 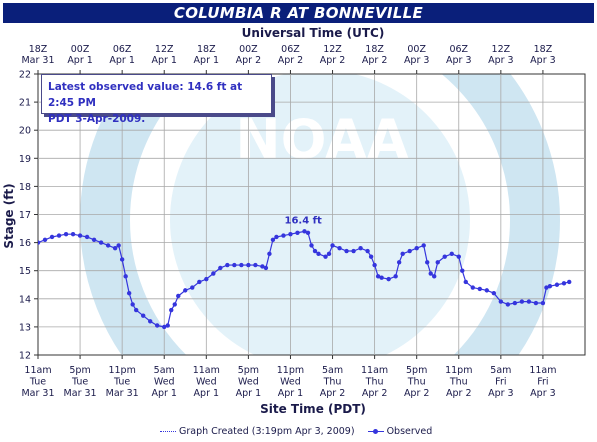 I want to click on x-tick-label: Apr 2, so click(x=375, y=393).